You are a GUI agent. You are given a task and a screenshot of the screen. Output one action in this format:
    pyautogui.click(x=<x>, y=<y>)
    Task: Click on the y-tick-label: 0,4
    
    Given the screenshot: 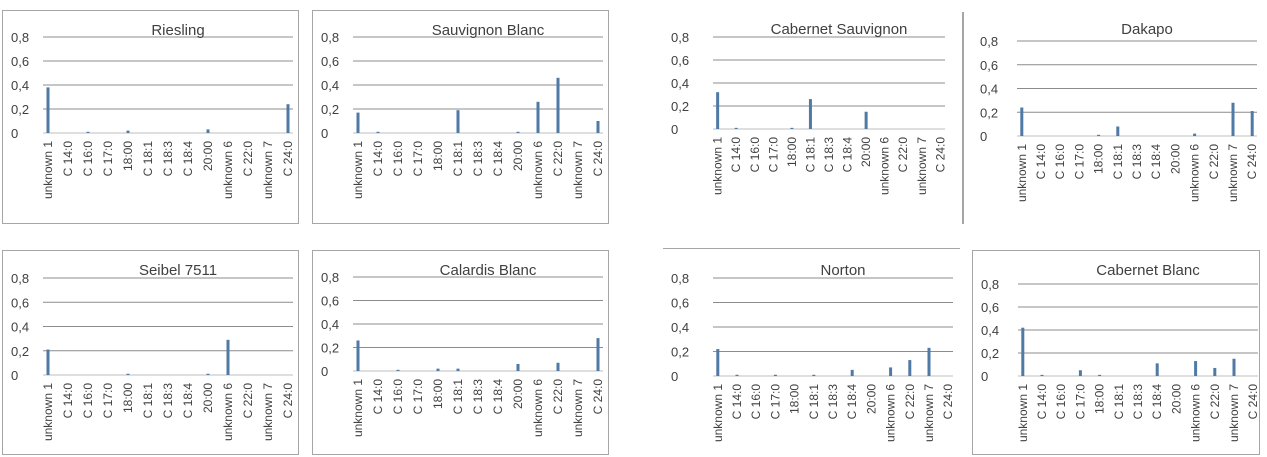 What is the action you would take?
    pyautogui.click(x=989, y=89)
    